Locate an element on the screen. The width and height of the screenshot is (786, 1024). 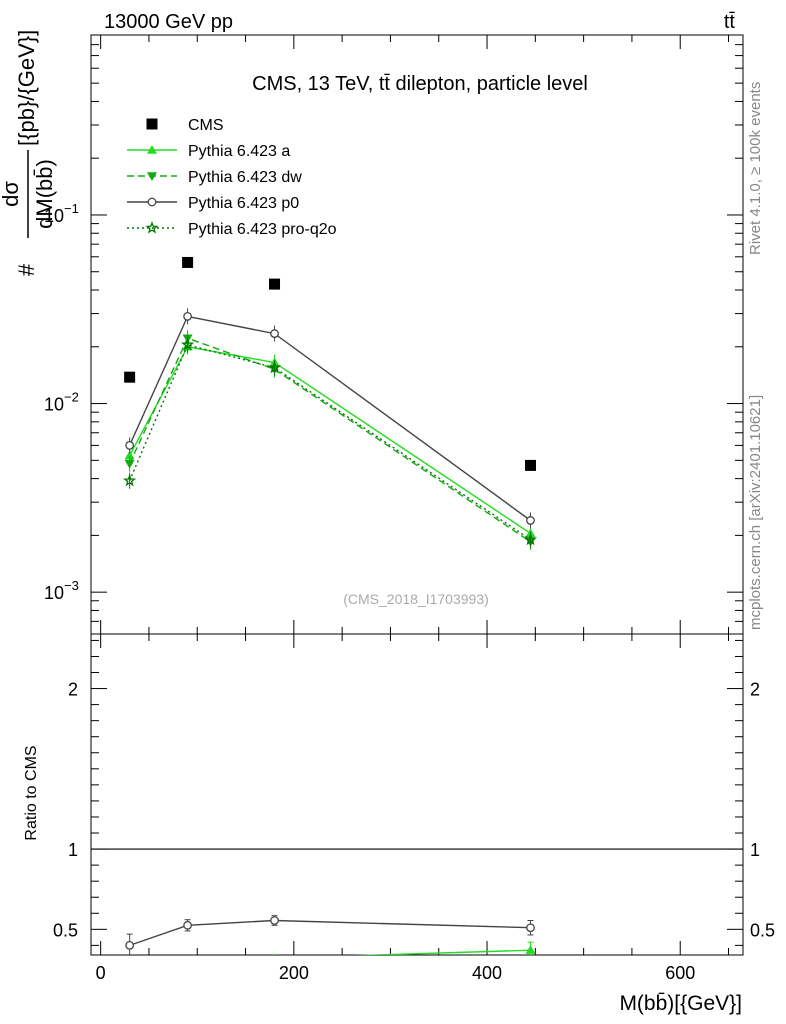
legend-label: CMS is located at coordinates (206, 125).